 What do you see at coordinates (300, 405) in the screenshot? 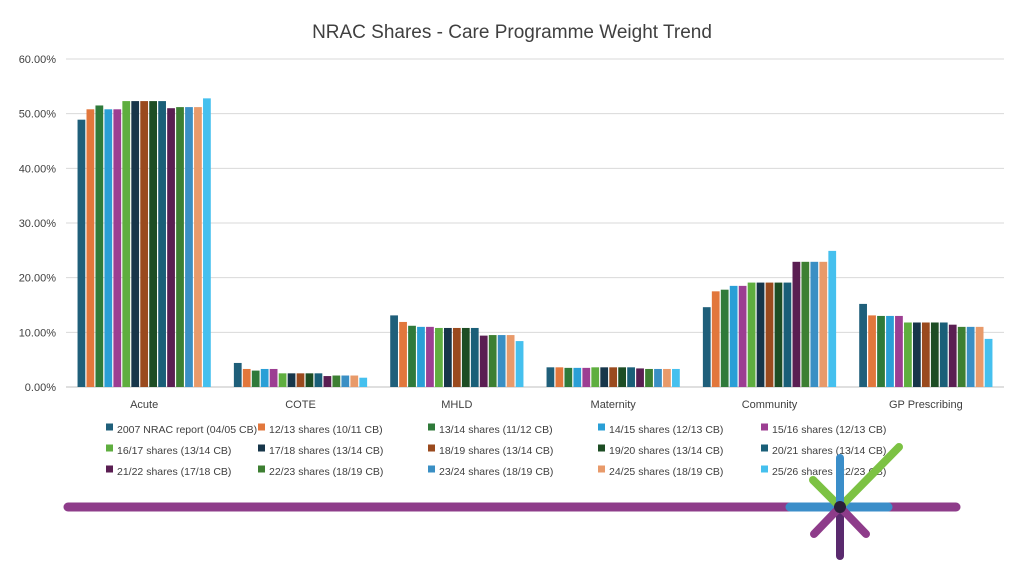
I see `x-category-label: COTE` at bounding box center [300, 405].